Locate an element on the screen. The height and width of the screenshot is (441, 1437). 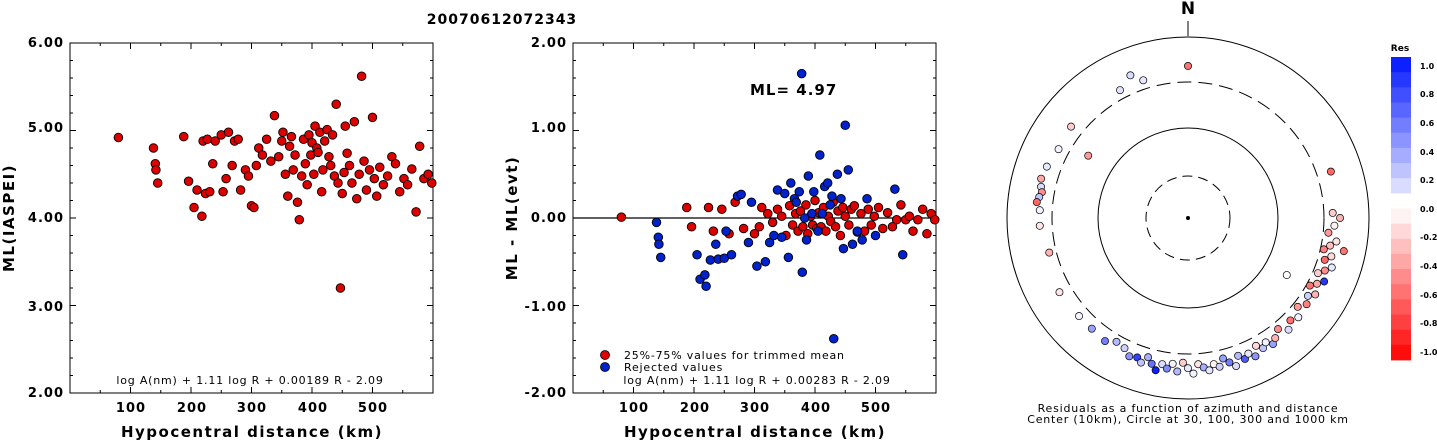
x-tick-label: 500 is located at coordinates (373, 408).